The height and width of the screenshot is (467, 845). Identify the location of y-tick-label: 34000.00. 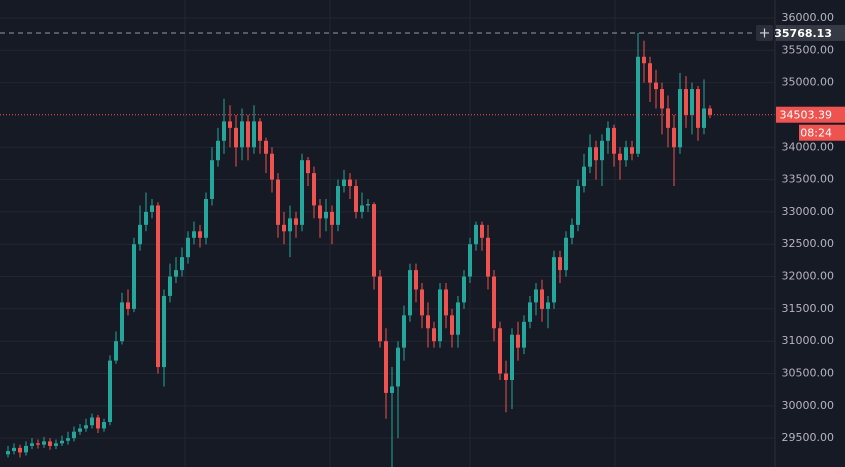
(808, 146).